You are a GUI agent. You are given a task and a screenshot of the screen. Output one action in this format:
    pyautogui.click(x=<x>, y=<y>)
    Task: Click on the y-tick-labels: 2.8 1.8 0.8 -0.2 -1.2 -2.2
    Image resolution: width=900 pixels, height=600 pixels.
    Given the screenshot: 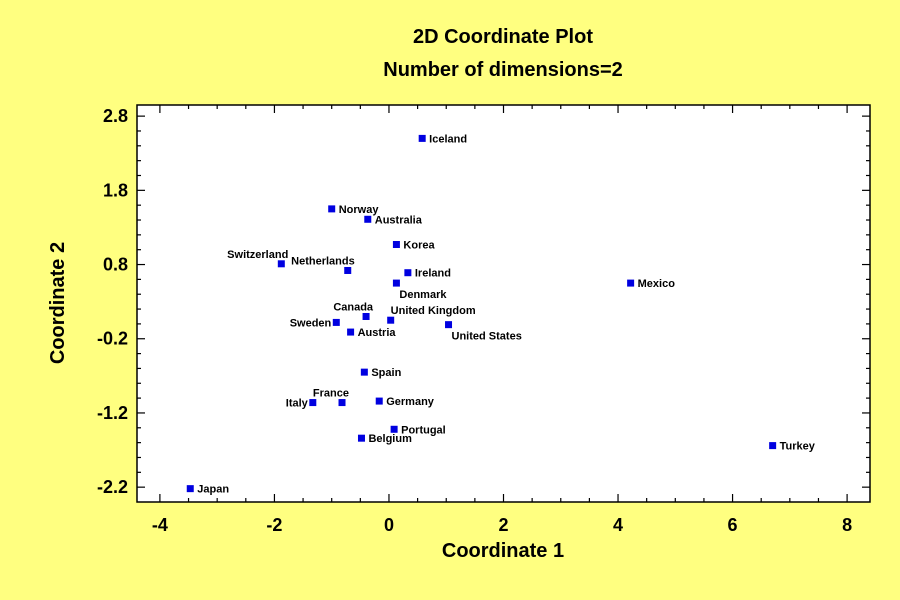 What is the action you would take?
    pyautogui.click(x=112, y=301)
    